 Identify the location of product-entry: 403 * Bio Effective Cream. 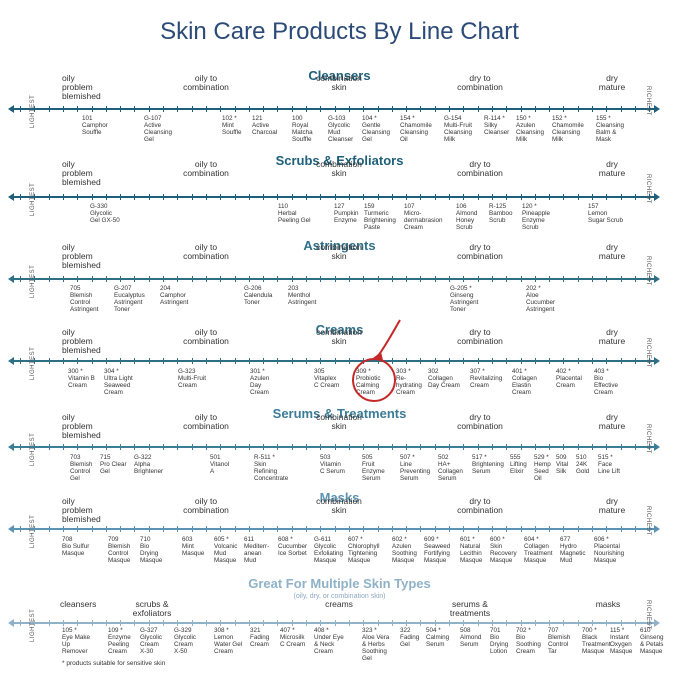
(606, 382).